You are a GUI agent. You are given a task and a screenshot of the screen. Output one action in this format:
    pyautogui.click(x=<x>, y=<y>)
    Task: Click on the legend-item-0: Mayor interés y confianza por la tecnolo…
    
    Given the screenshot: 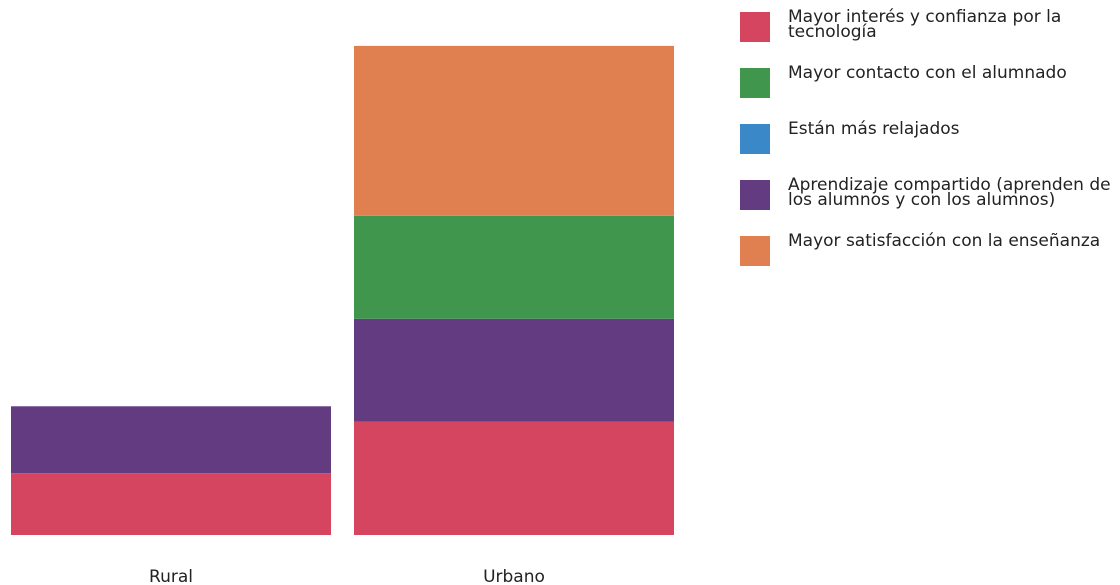 What is the action you would take?
    pyautogui.click(x=930, y=36)
    